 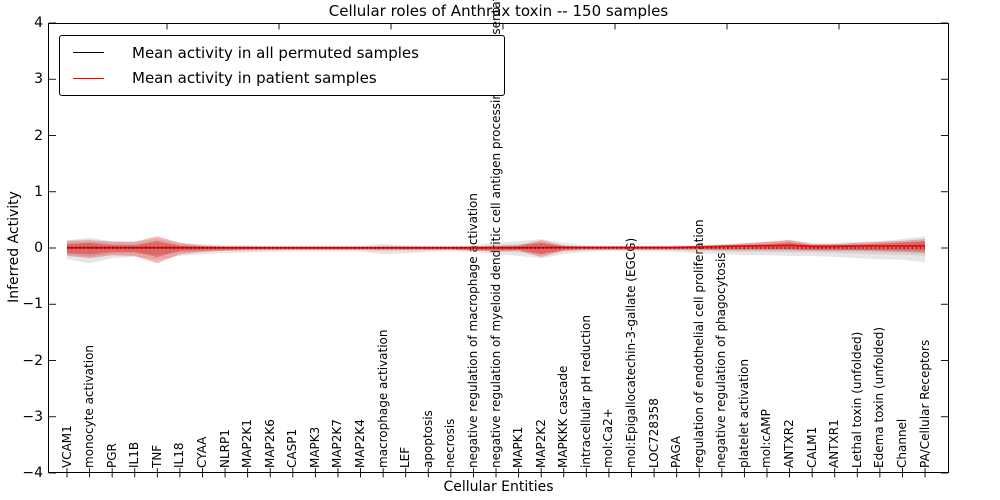 What do you see at coordinates (38, 135) in the screenshot?
I see `y-tick-label: 2` at bounding box center [38, 135].